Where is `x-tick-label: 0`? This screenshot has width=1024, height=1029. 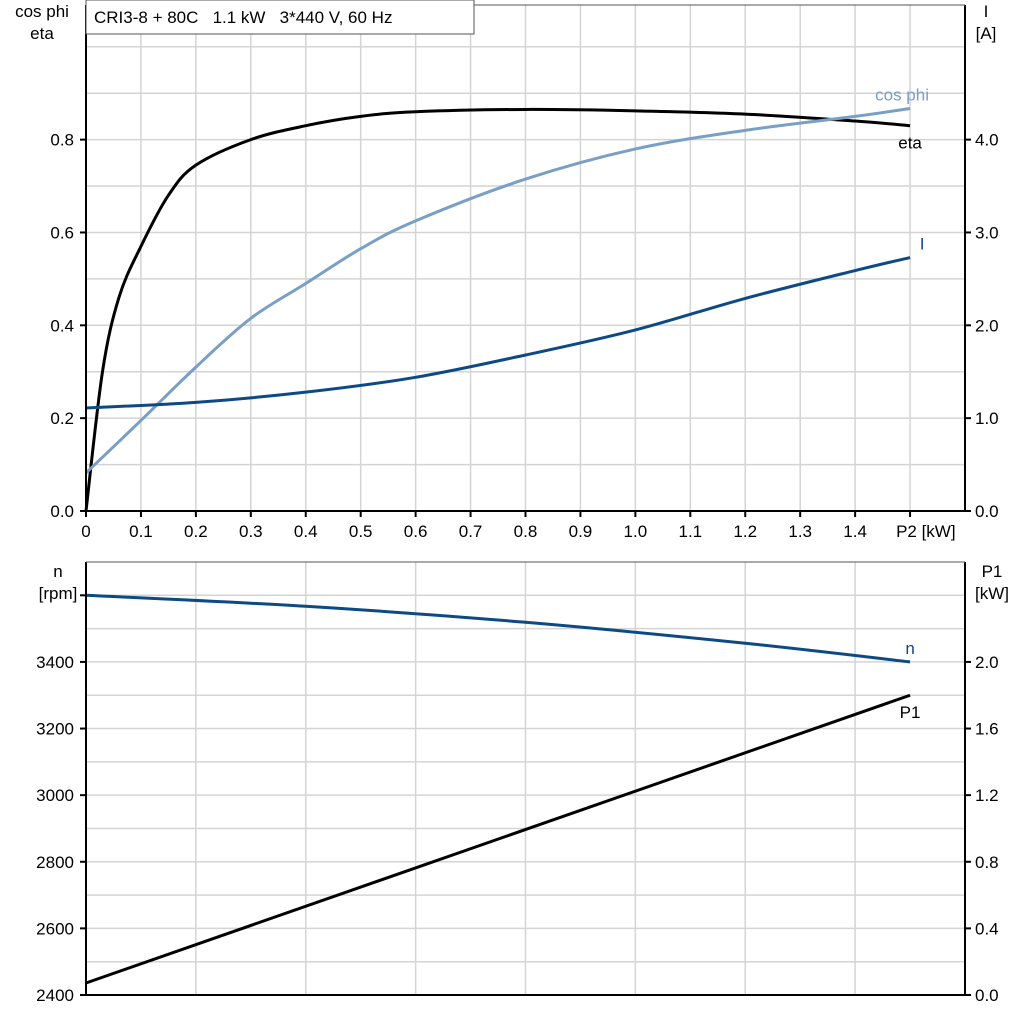
x-tick-label: 0 is located at coordinates (85, 531).